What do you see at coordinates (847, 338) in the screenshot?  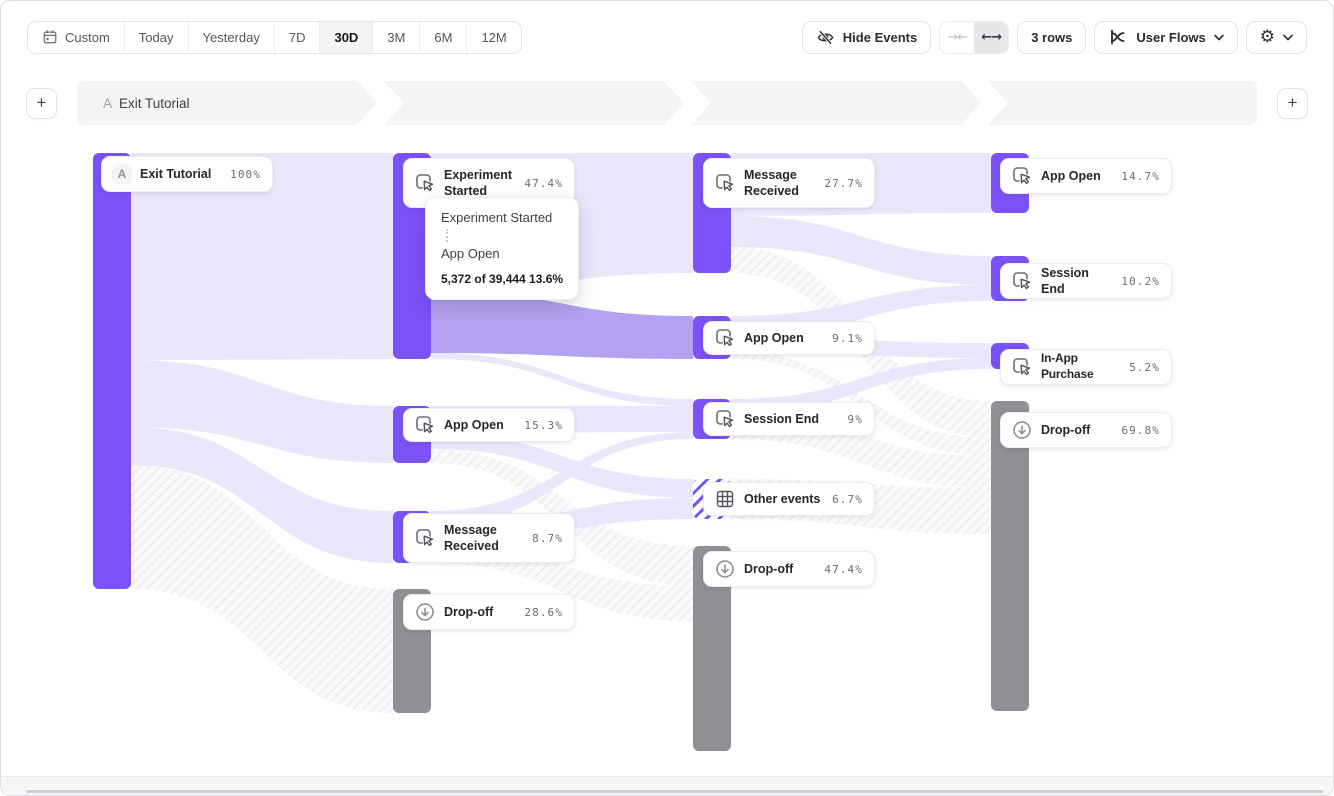 I see `node-percent: 9.1%` at bounding box center [847, 338].